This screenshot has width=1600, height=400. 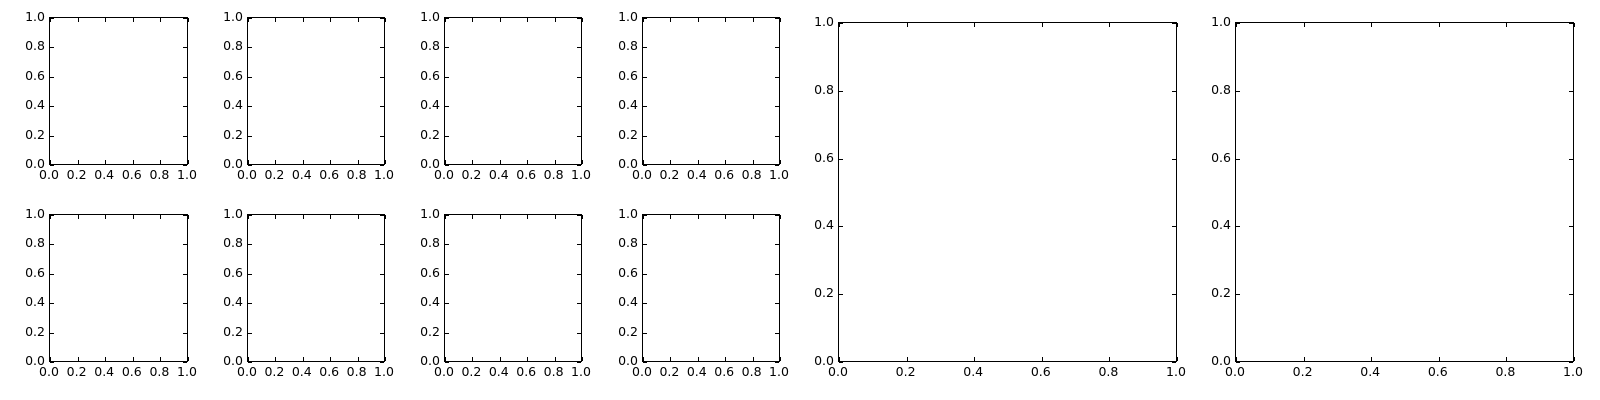 What do you see at coordinates (119, 288) in the screenshot?
I see `axes-small-axes-row2-col1` at bounding box center [119, 288].